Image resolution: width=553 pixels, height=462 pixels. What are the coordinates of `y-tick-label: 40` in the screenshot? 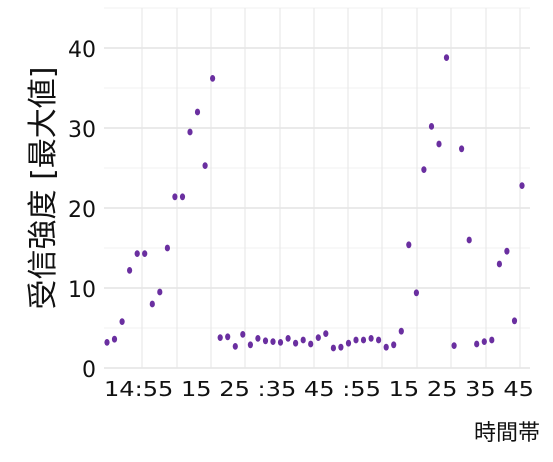 It's located at (82, 50).